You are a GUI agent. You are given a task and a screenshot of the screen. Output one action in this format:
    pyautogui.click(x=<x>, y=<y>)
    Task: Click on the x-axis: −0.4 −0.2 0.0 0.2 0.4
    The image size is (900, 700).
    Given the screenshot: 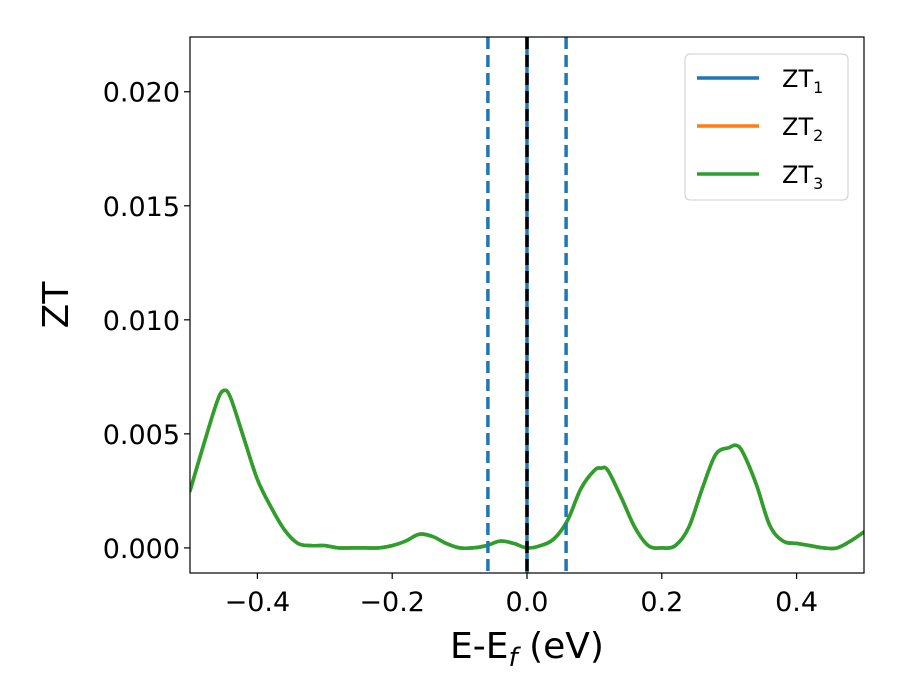 What is the action you would take?
    pyautogui.click(x=521, y=595)
    